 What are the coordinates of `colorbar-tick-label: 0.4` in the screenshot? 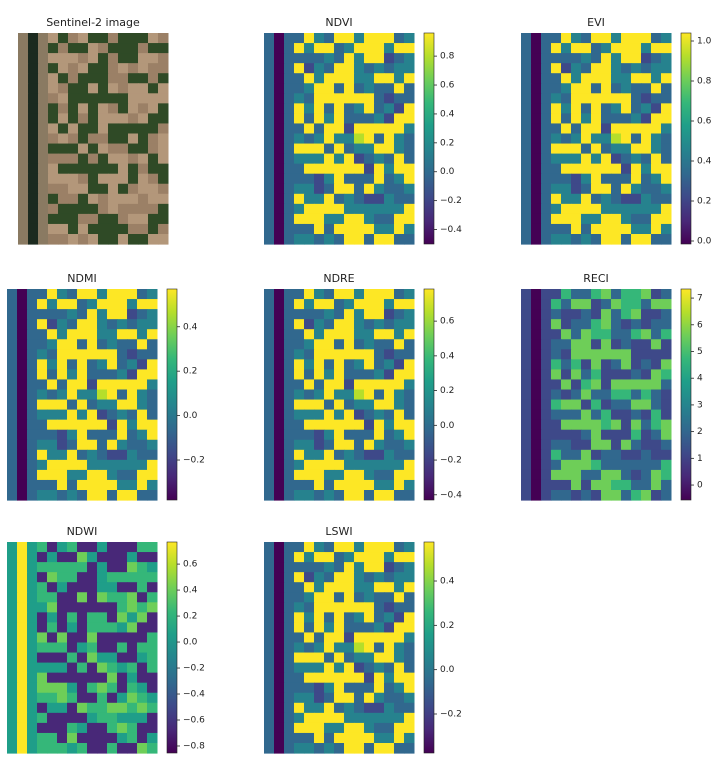 It's located at (447, 582).